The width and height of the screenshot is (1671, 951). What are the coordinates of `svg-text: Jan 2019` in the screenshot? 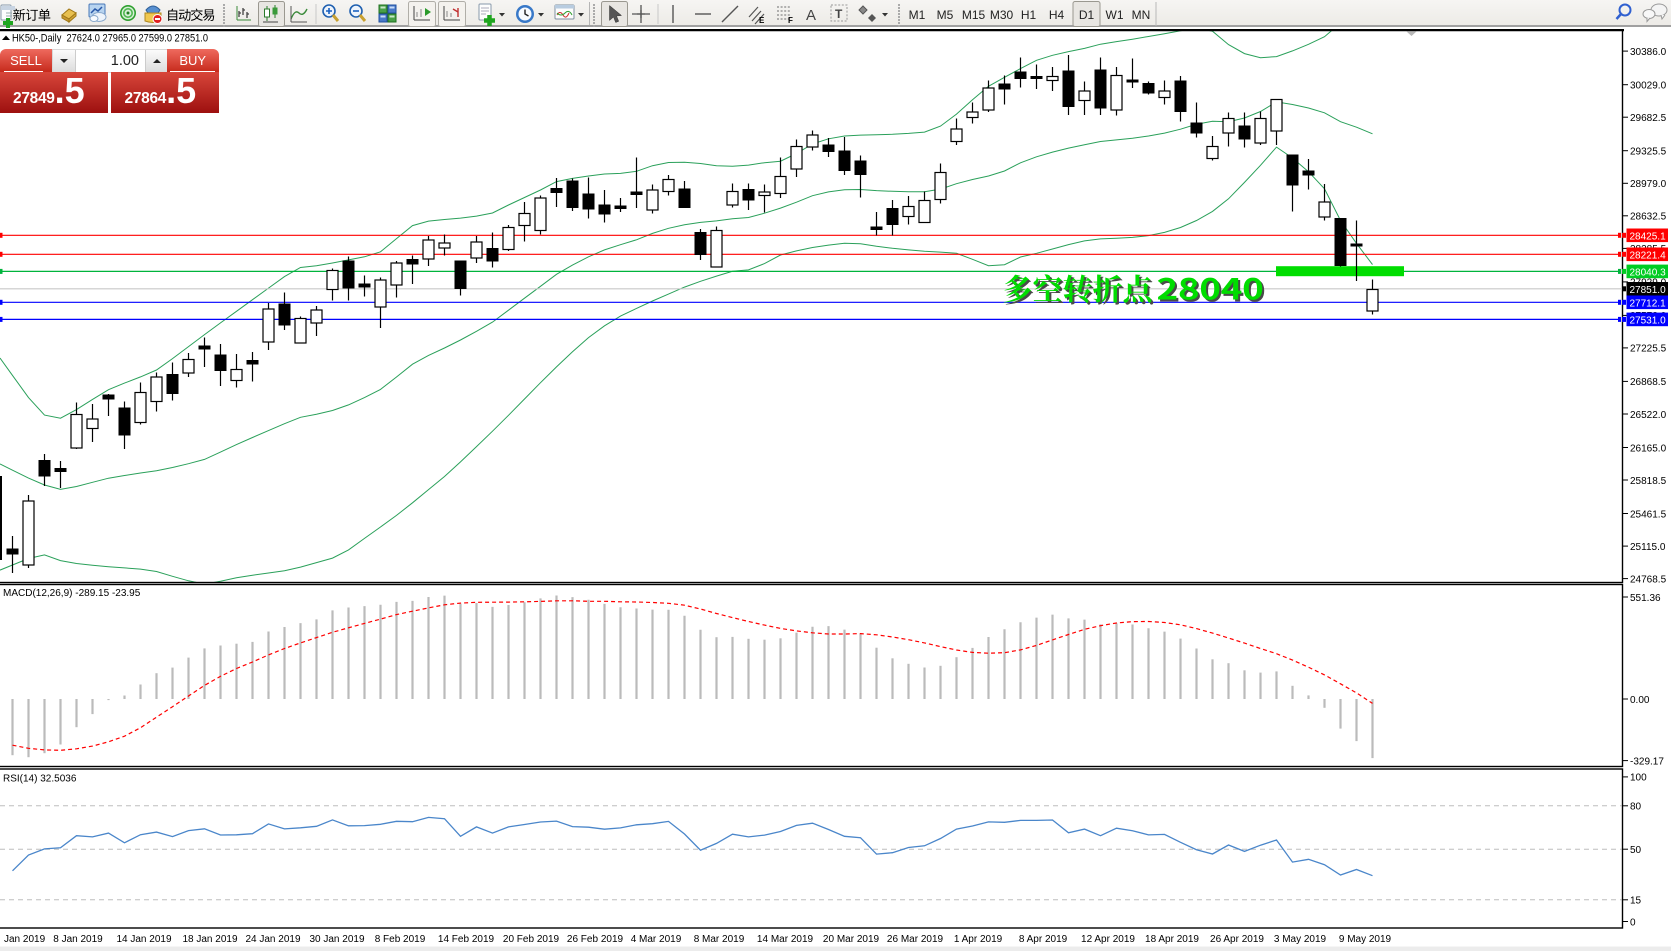 It's located at (25, 939).